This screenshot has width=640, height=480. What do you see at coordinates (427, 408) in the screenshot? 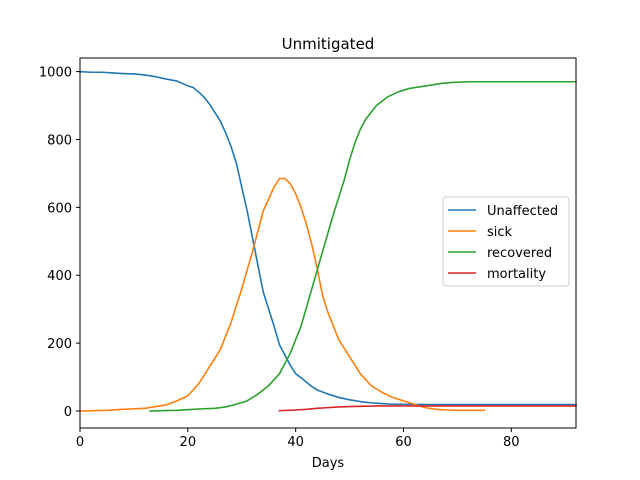
I see `series-line-mortality` at bounding box center [427, 408].